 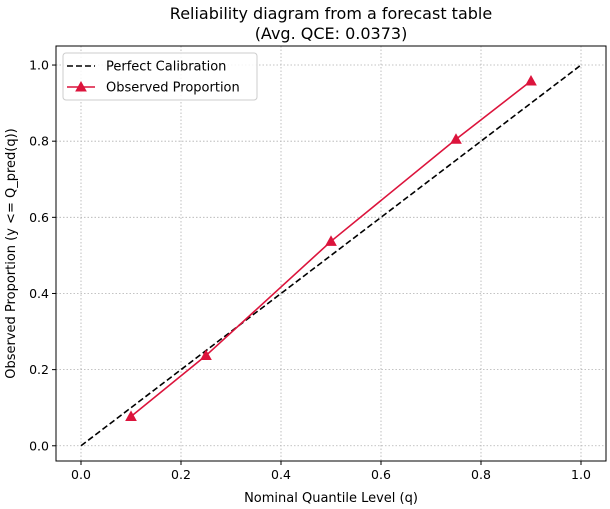 I want to click on legend-label: Perfect Calibration, so click(x=166, y=67).